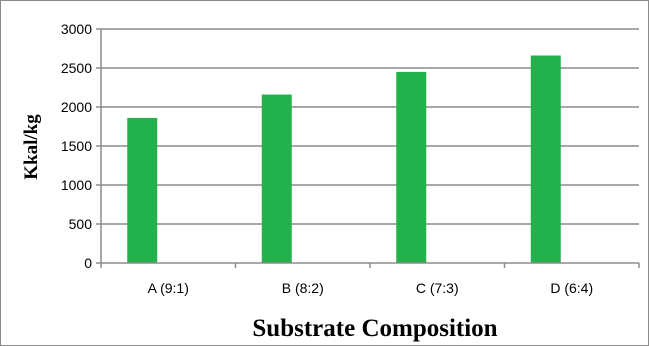 The height and width of the screenshot is (346, 649). What do you see at coordinates (371, 288) in the screenshot?
I see `x-tick-labels: A (9:1) B (8:2) C (7:3) D (6:4)` at bounding box center [371, 288].